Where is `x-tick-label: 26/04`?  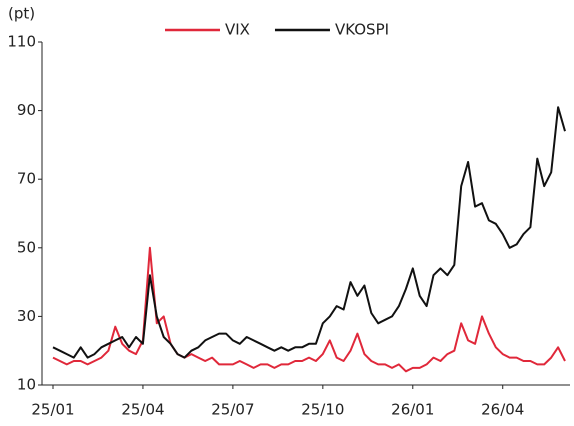
x-tick-label: 26/04 is located at coordinates (502, 410).